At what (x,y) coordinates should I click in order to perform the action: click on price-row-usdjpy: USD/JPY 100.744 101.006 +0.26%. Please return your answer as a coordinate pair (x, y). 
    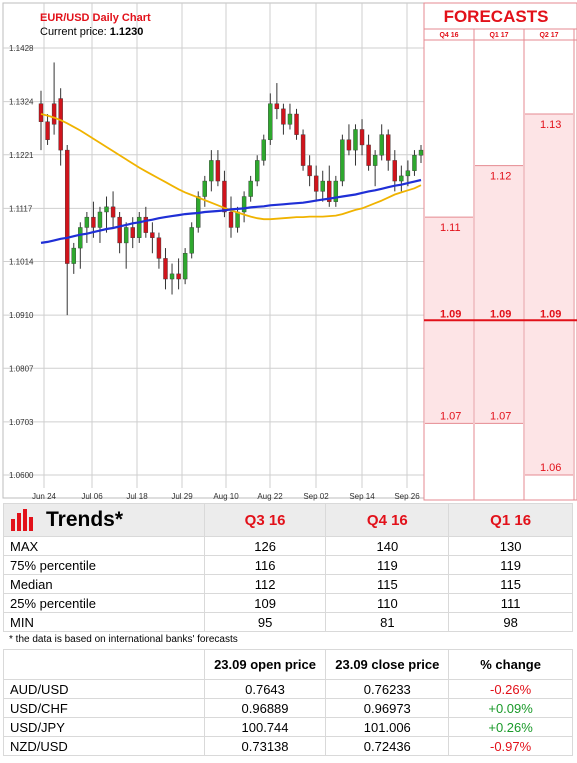
    Looking at the image, I should click on (288, 727).